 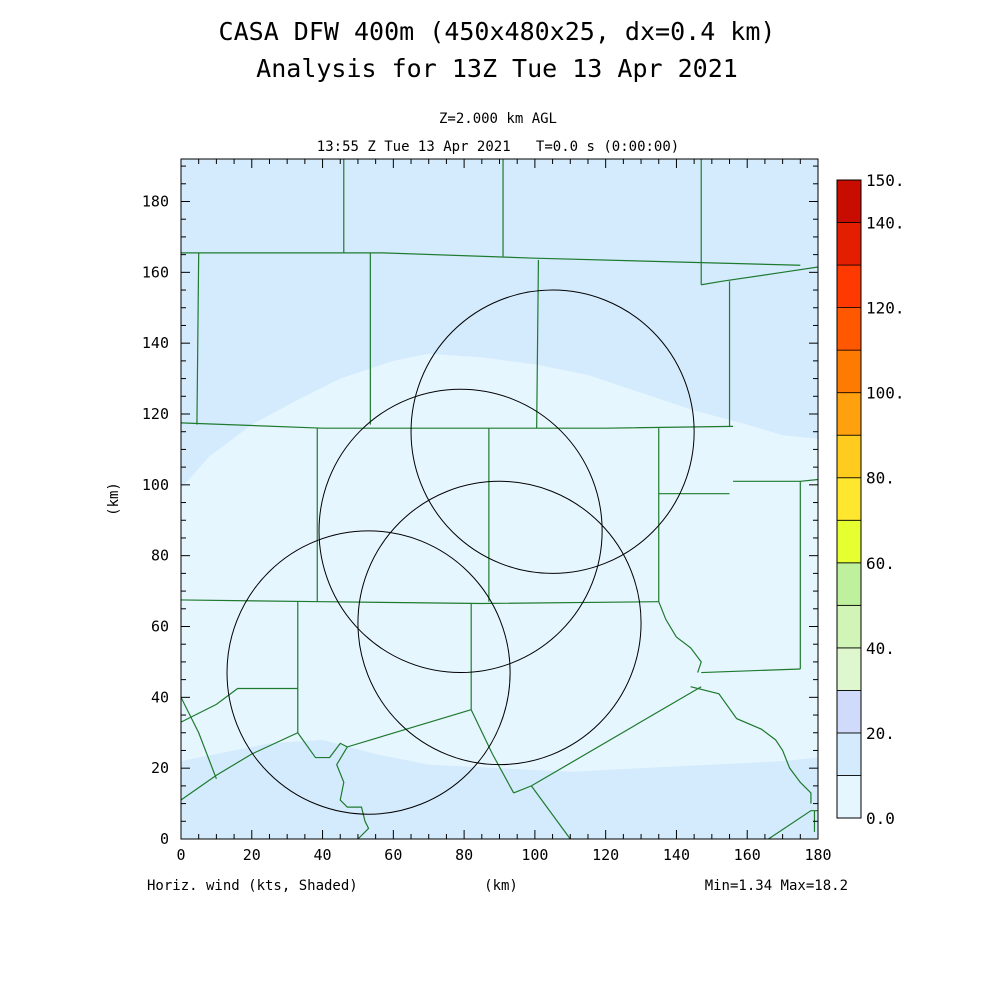 I want to click on x-axis-label: (km), so click(x=501, y=886).